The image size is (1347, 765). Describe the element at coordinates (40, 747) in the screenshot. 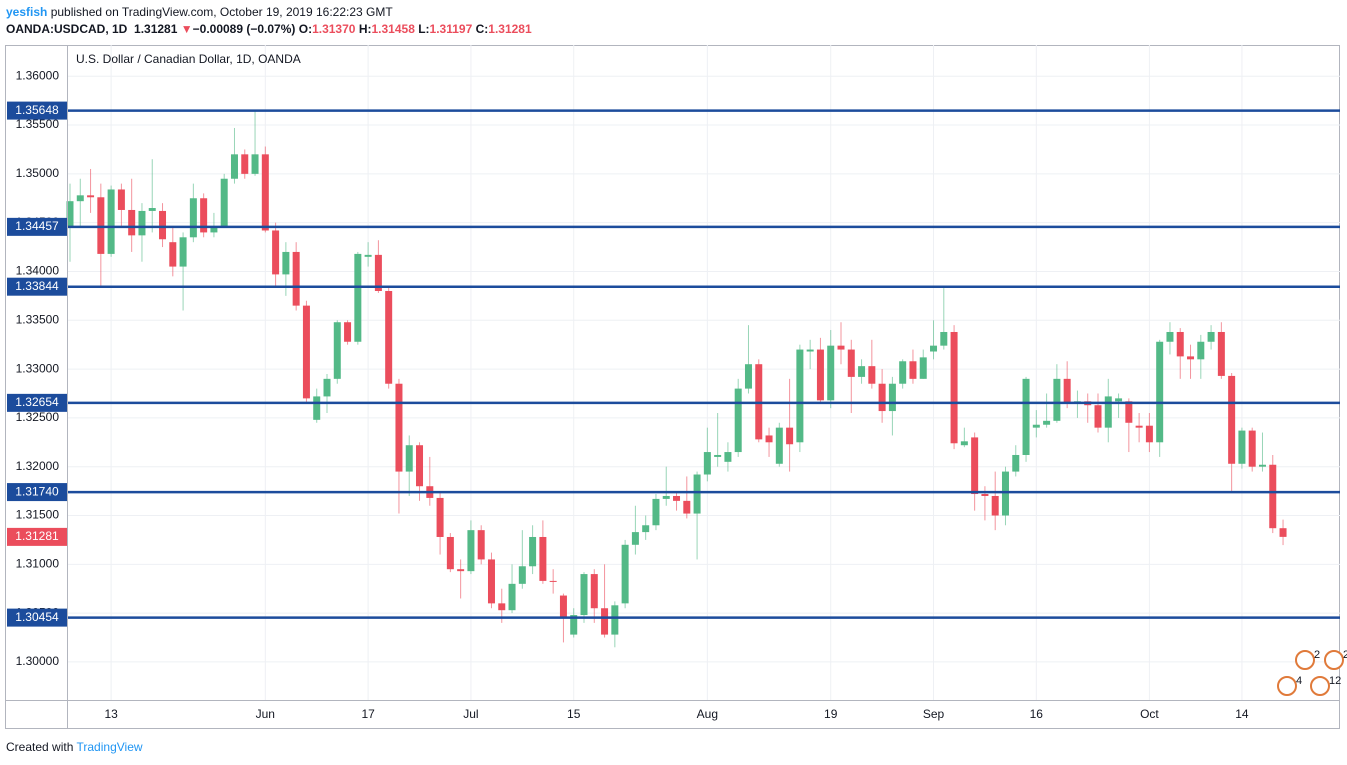

I see `created: Created with` at that location.